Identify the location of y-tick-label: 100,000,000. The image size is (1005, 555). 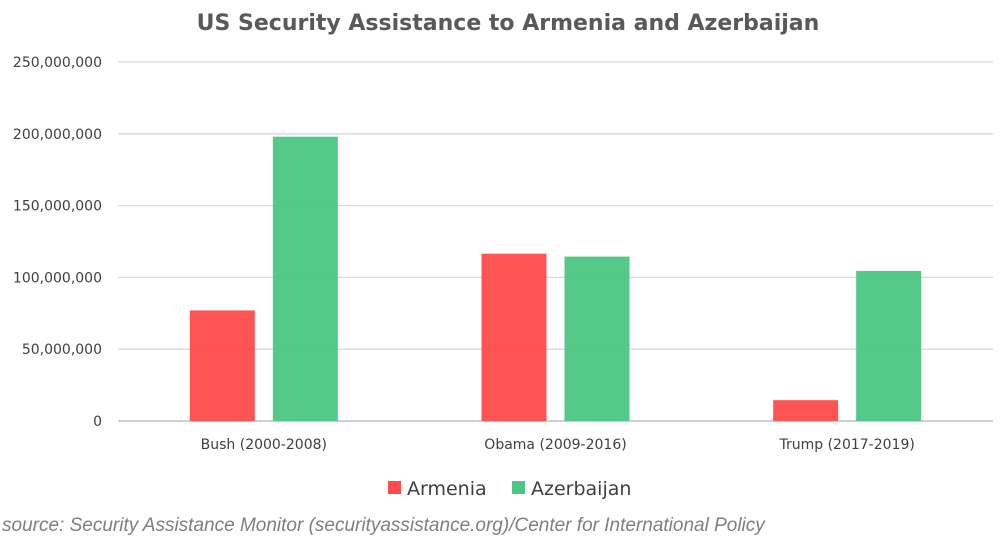
(57, 278).